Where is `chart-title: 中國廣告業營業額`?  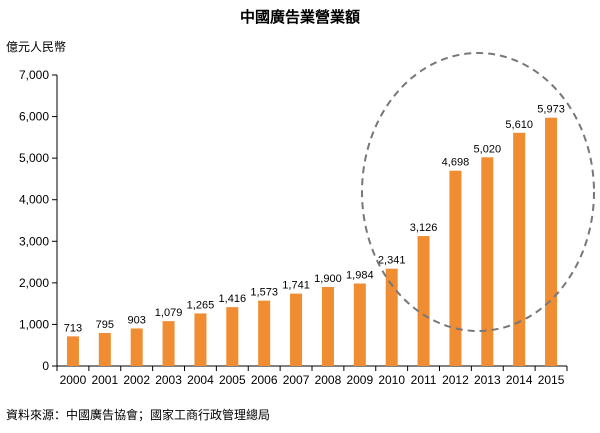
chart-title: 中國廣告業營業額 is located at coordinates (299, 17).